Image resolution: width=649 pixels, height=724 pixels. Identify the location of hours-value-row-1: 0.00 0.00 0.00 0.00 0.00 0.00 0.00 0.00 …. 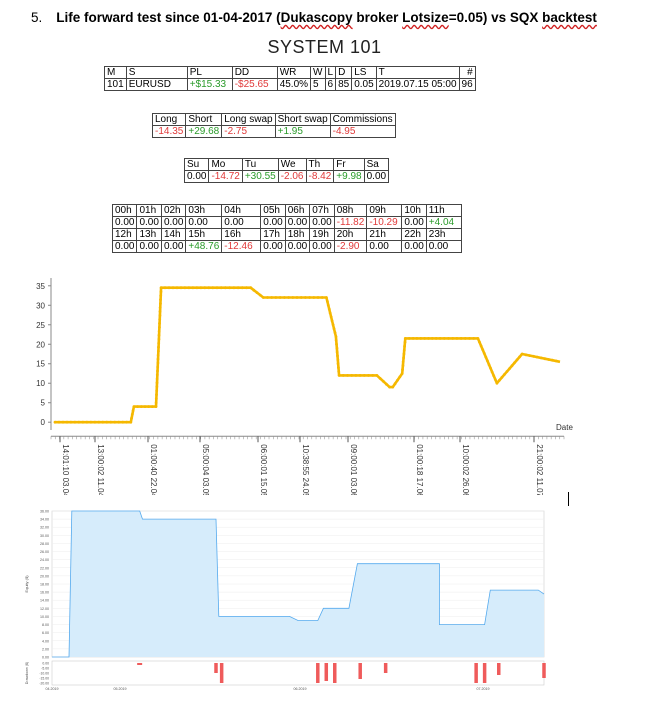
(286, 222).